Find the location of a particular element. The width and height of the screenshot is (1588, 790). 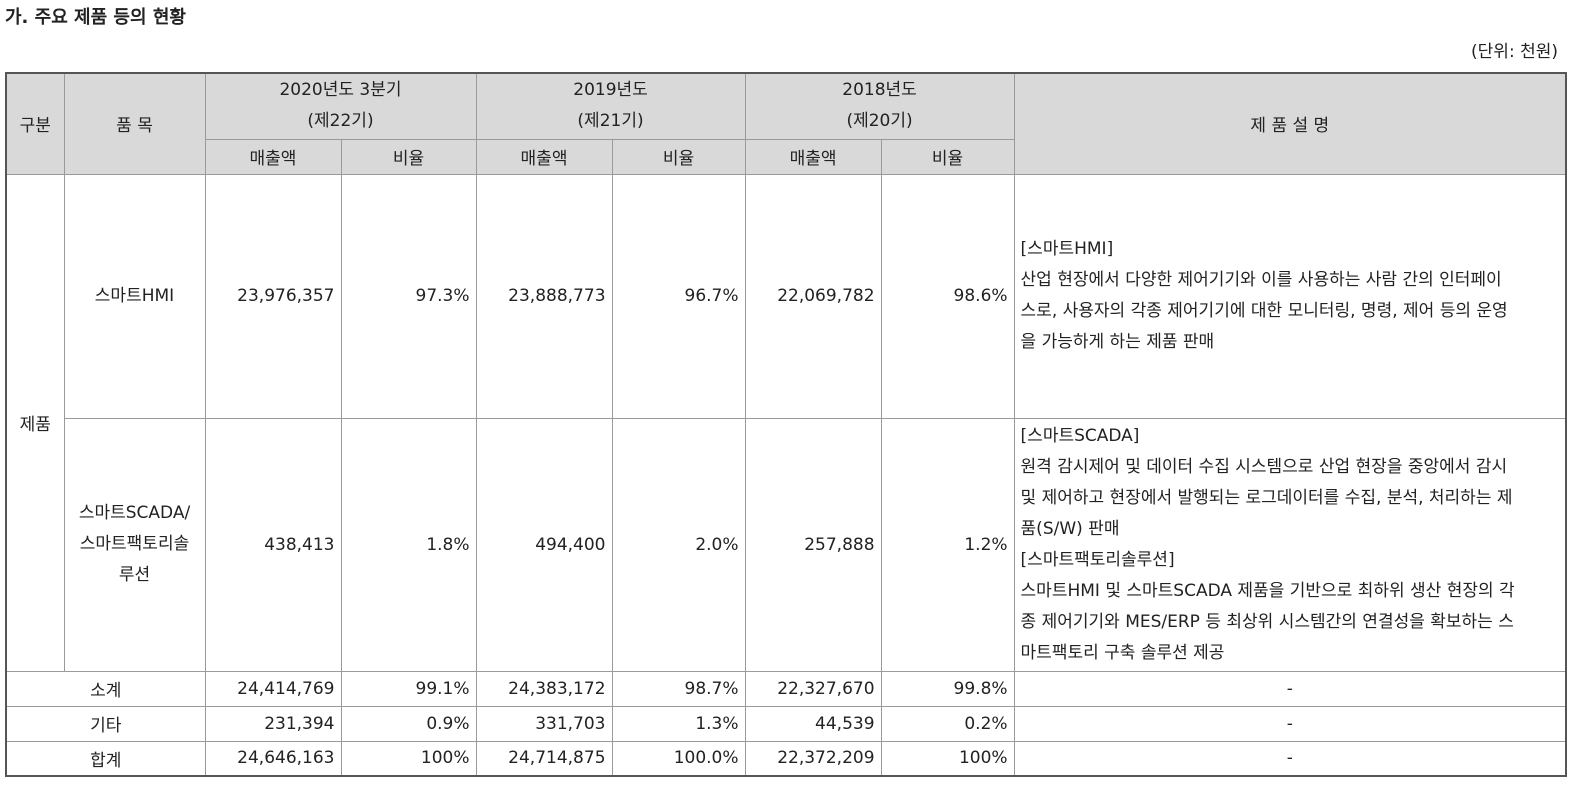

value-cell: 2.0% is located at coordinates (678, 544).